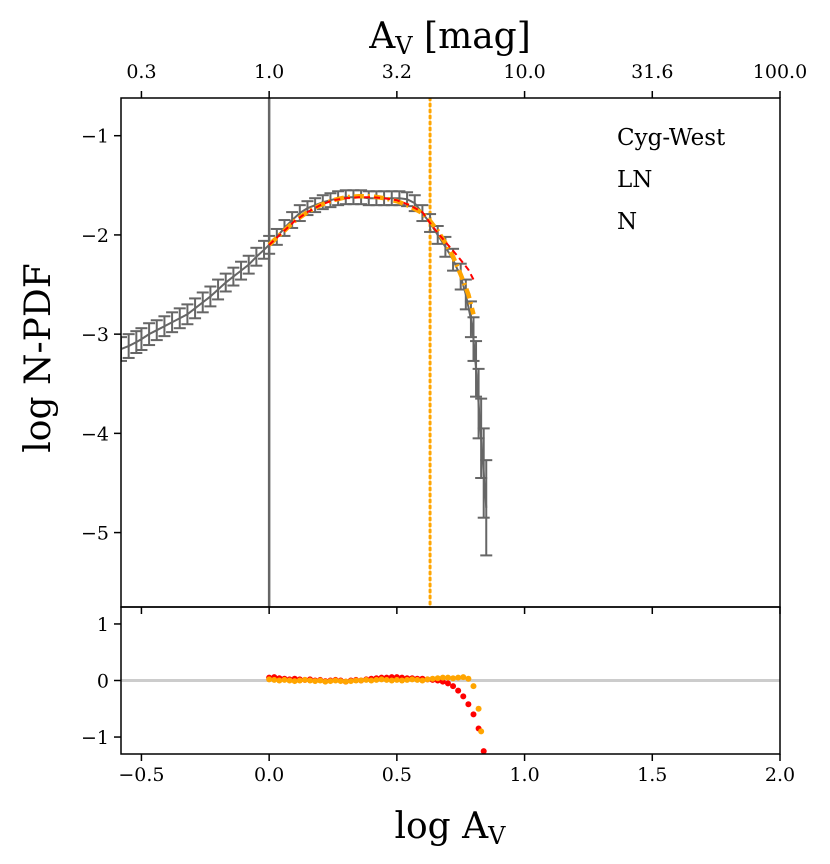 The height and width of the screenshot is (864, 830). I want to click on res-y-tick-label-2: −1, so click(95, 738).